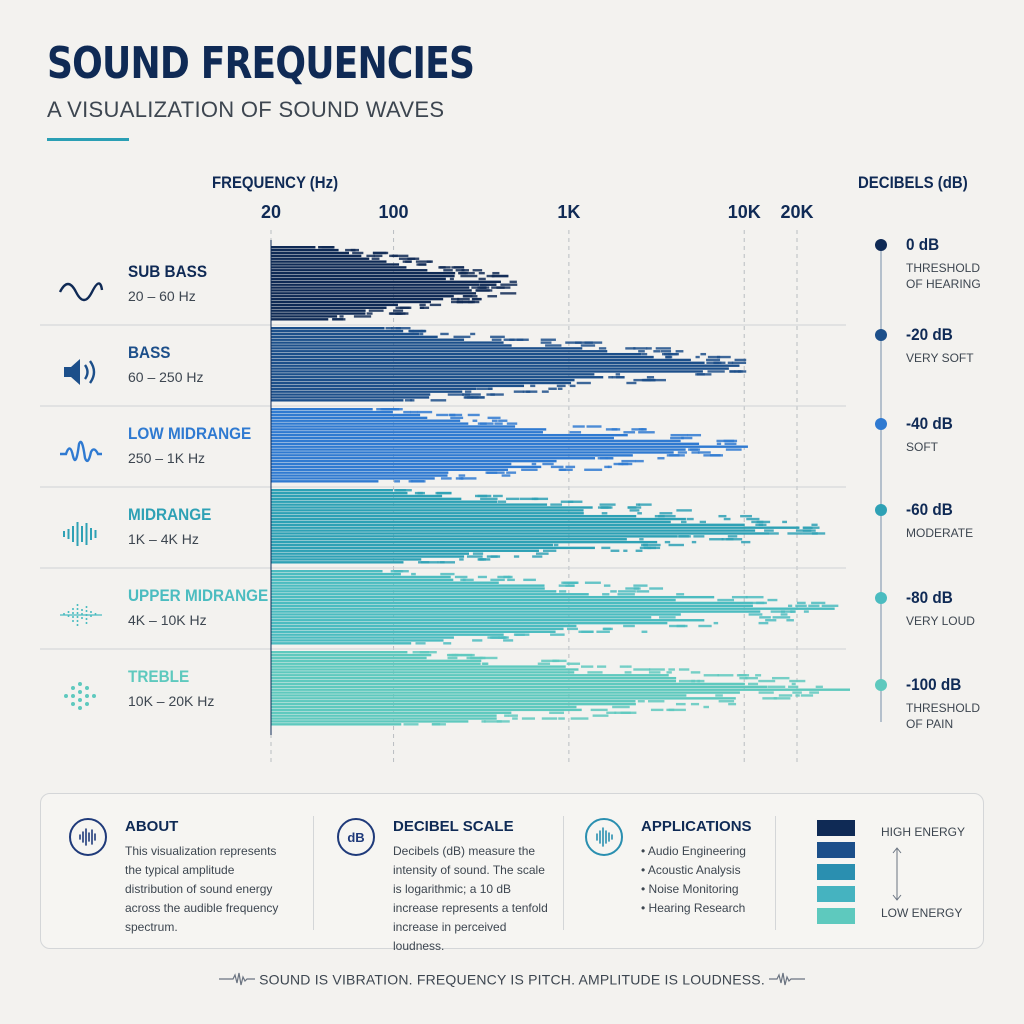 This screenshot has height=1024, width=1024. Describe the element at coordinates (881, 685) in the screenshot. I see `db-marker` at that location.